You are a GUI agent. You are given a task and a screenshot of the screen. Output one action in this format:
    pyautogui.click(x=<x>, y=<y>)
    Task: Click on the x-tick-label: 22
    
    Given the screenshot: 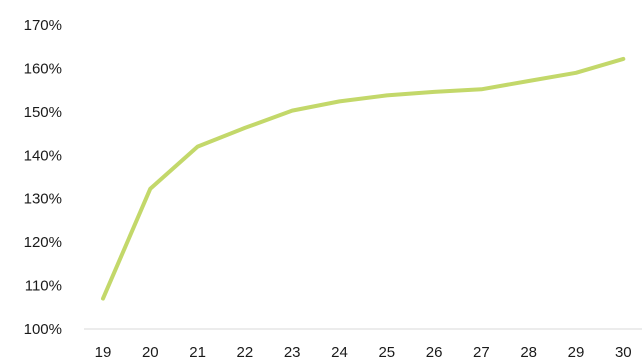 What is the action you would take?
    pyautogui.click(x=245, y=352)
    